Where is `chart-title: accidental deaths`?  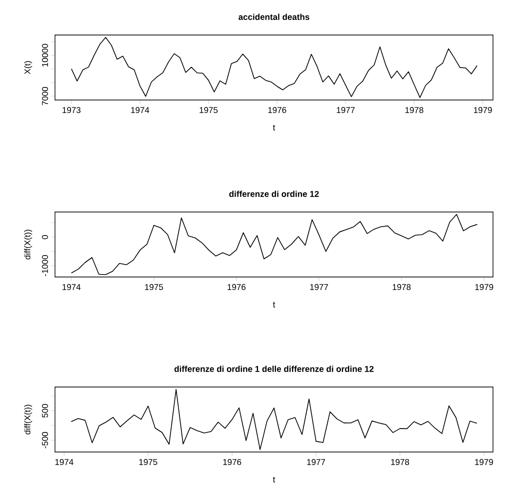 chart-title: accidental deaths is located at coordinates (274, 17).